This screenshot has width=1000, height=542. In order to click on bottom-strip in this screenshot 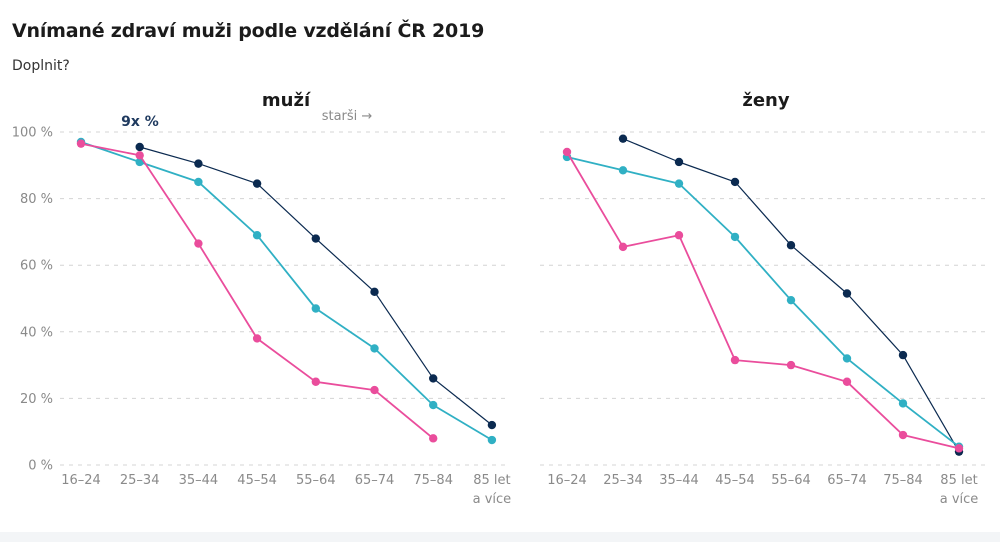, I will do `click(500, 537)`.